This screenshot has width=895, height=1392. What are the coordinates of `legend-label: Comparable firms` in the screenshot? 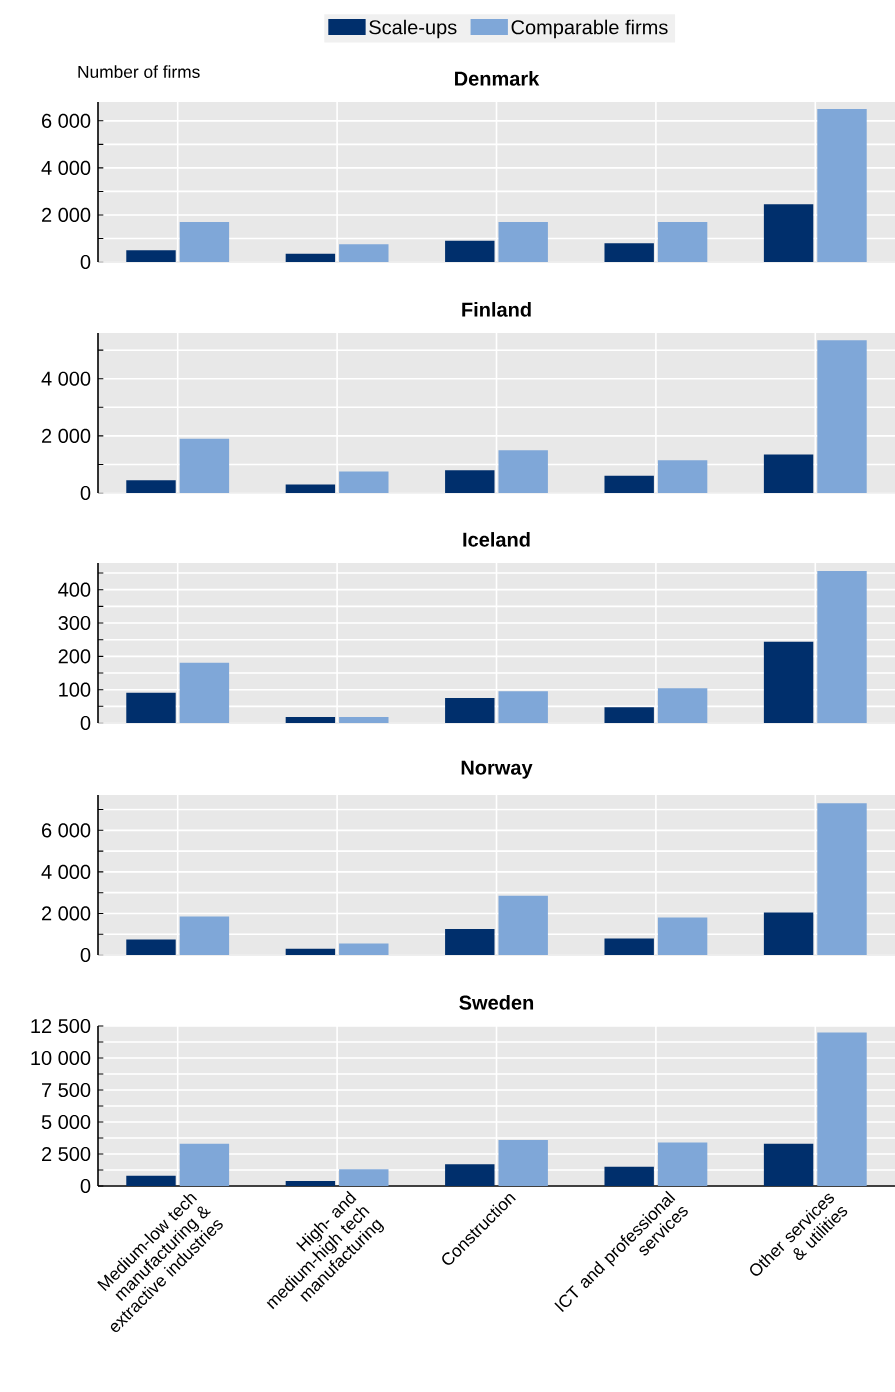 It's located at (589, 29).